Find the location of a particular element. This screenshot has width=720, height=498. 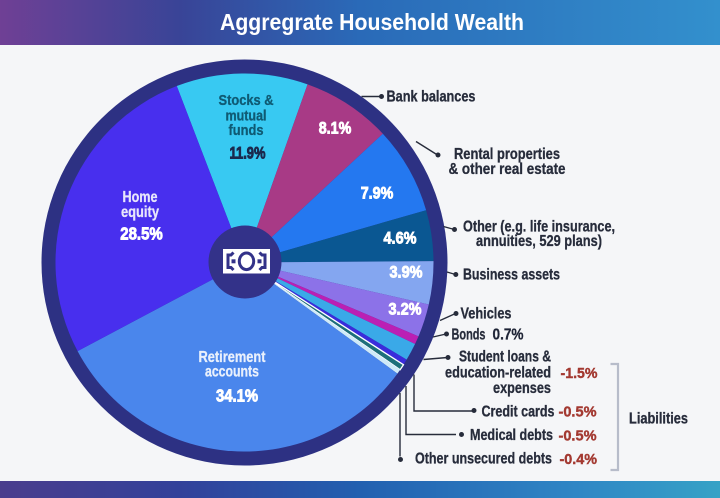

svg-text: Bonds is located at coordinates (469, 335).